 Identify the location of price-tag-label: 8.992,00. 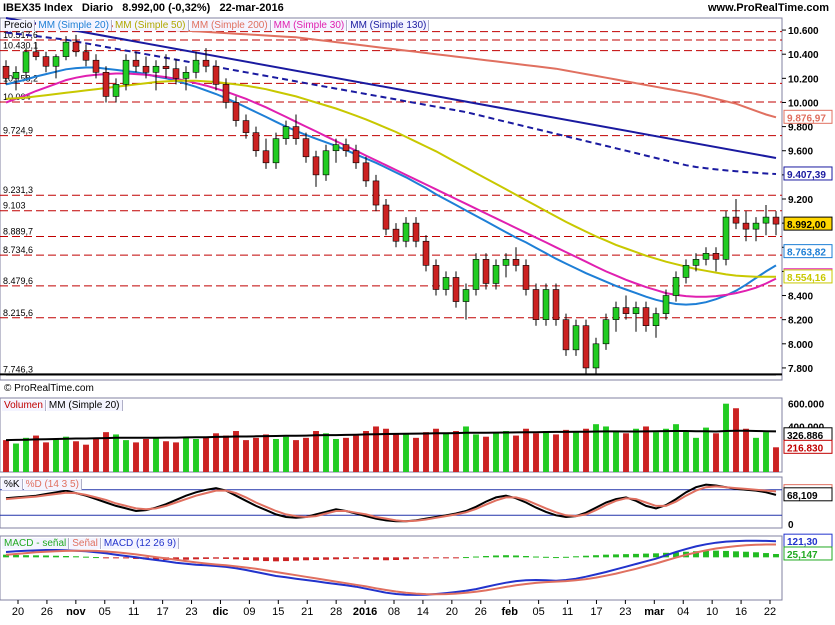
(806, 225).